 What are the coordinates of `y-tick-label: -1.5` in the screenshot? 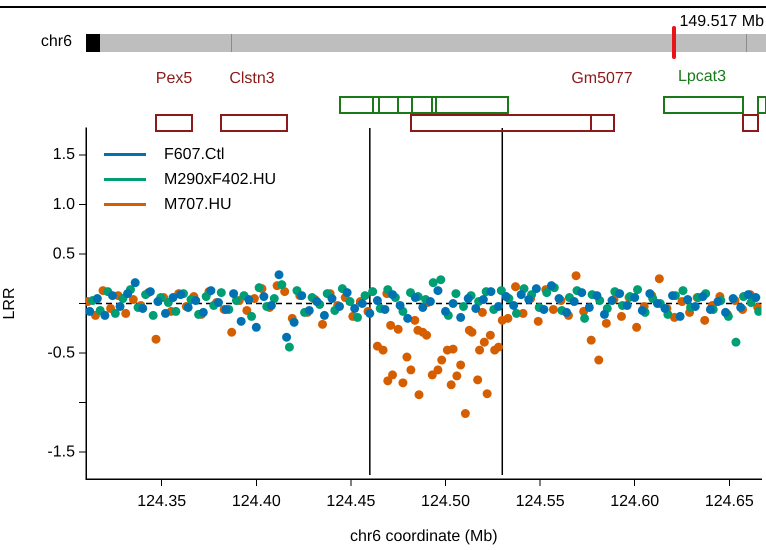 It's located at (61, 452).